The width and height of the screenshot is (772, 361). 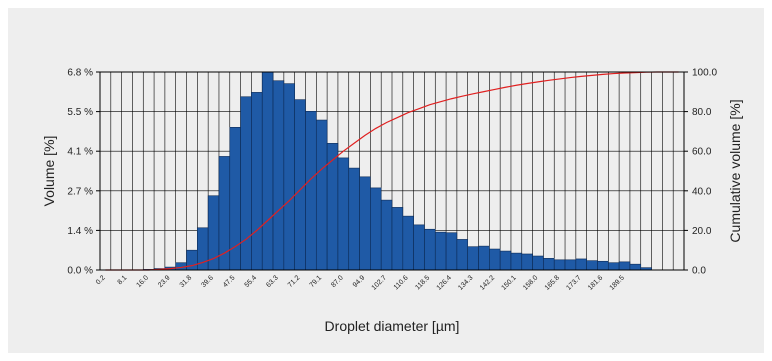 I want to click on x-tick-label: 158.0, so click(x=530, y=282).